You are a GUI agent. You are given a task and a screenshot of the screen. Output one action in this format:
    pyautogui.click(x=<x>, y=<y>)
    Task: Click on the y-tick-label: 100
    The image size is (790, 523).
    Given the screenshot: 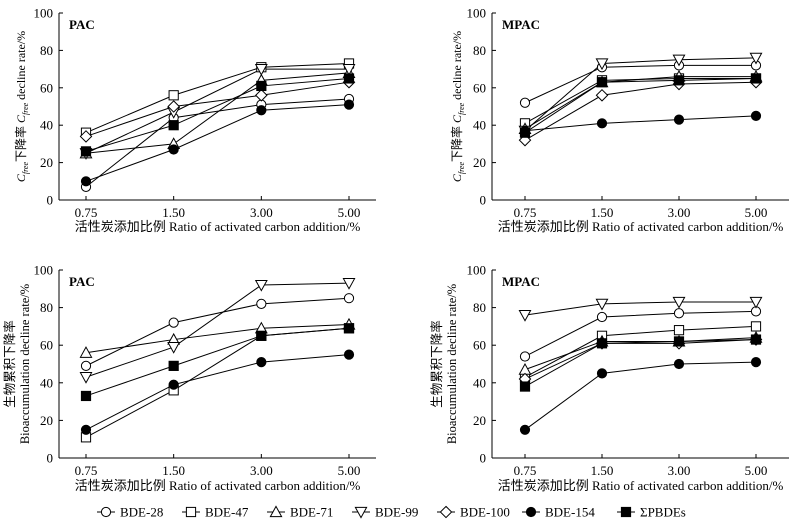 What is the action you would take?
    pyautogui.click(x=477, y=270)
    